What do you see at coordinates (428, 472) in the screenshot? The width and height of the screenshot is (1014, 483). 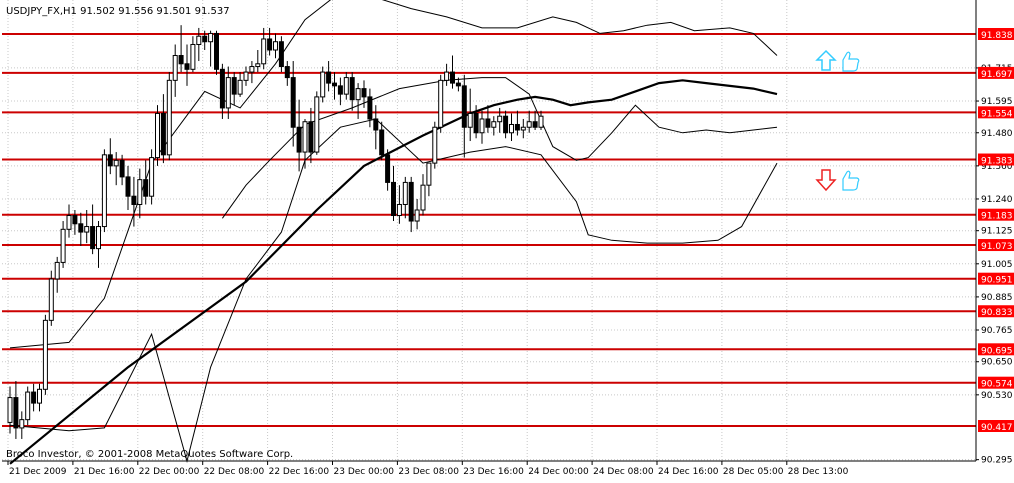 I see `x-tick-label: 23 Dec 08:00` at bounding box center [428, 472].